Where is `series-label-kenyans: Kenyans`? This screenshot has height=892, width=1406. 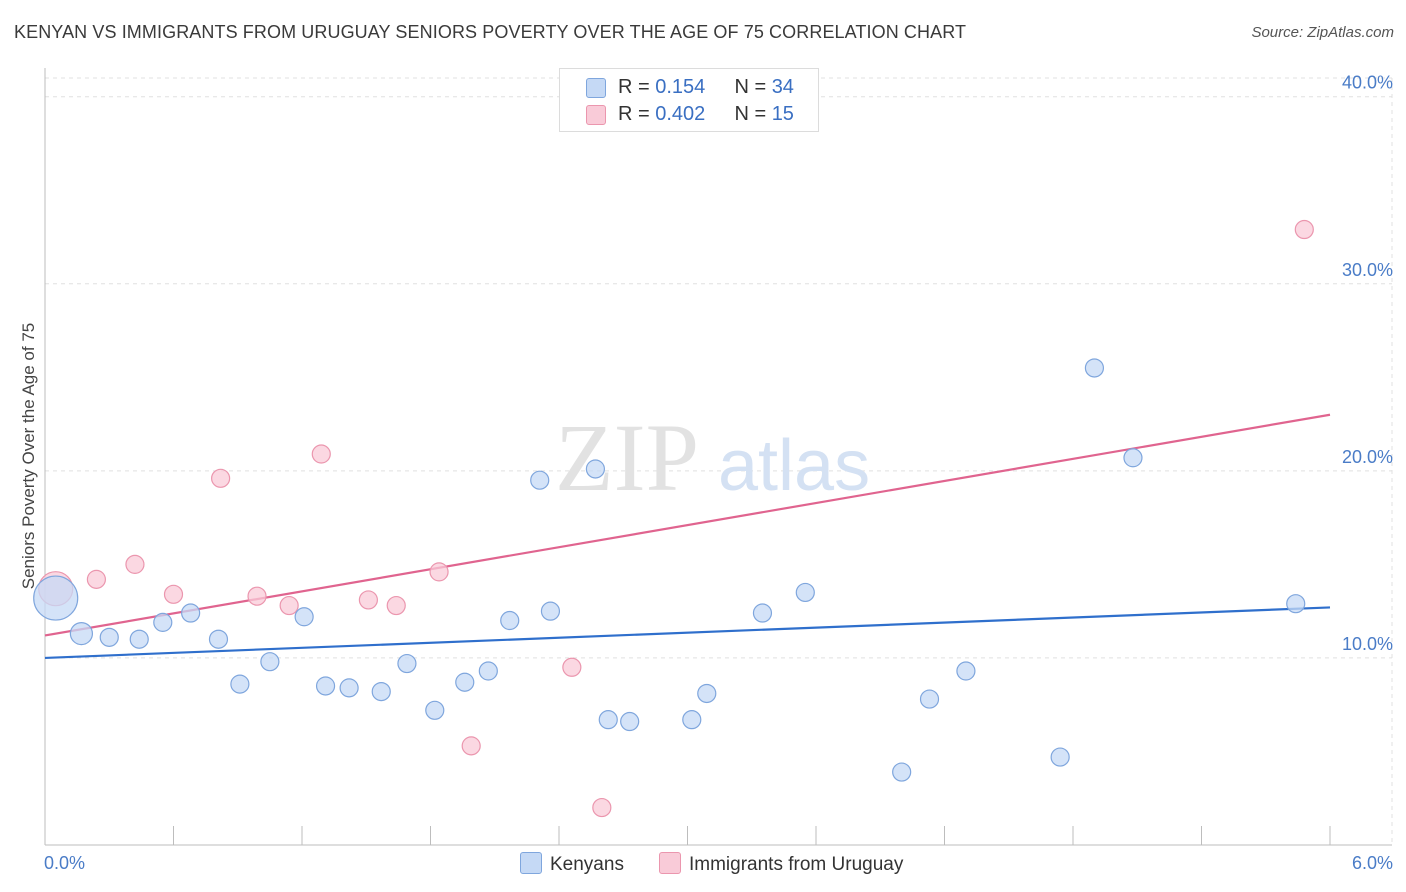 series-label-kenyans: Kenyans is located at coordinates (587, 864).